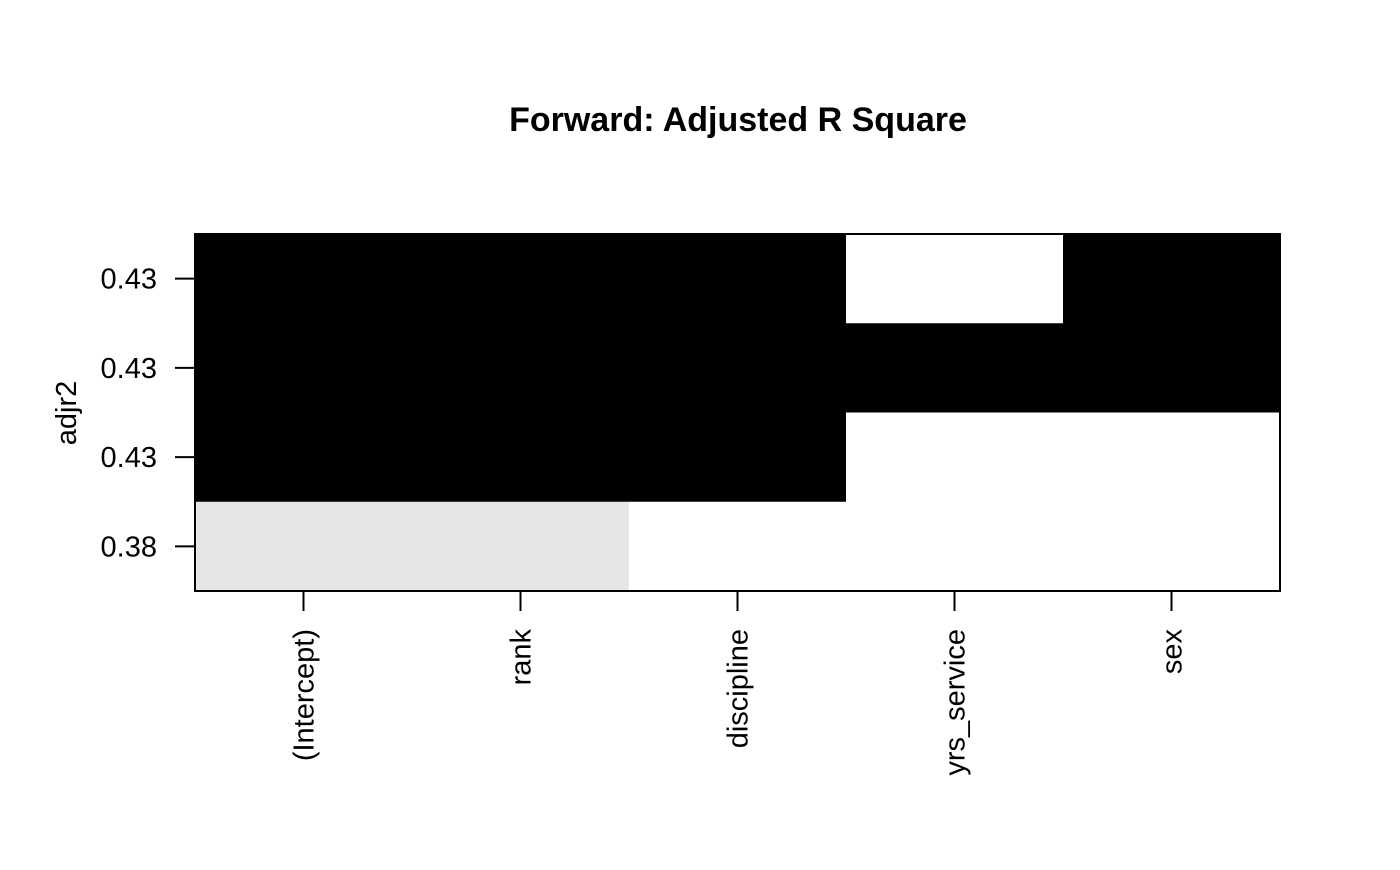 The width and height of the screenshot is (1400, 870). Describe the element at coordinates (148, 413) in the screenshot. I see `y-axis: 0.43 0.43 0.43 0.38` at that location.